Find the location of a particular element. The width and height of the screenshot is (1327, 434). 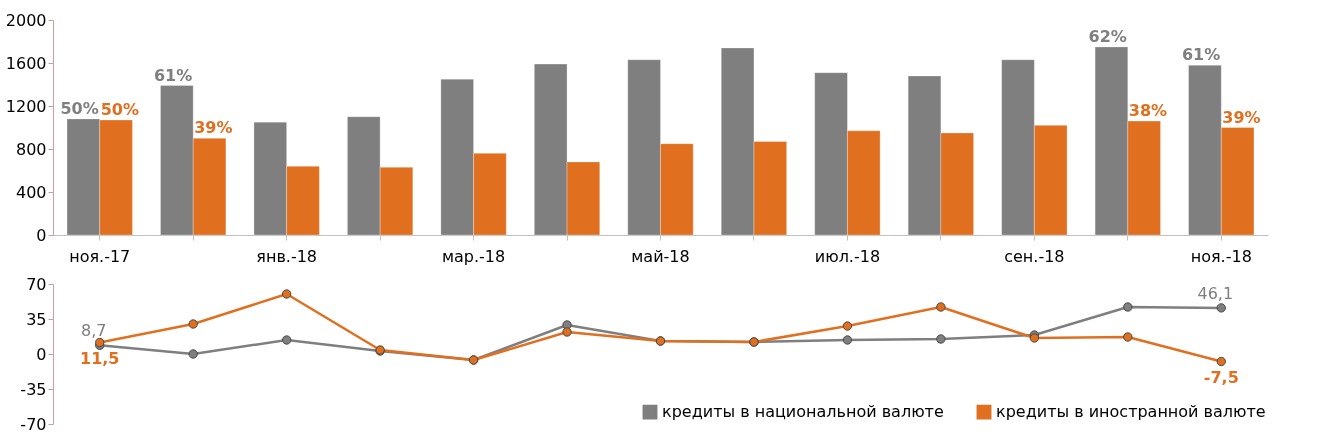

x-tick-label: июл.-18 is located at coordinates (847, 256).